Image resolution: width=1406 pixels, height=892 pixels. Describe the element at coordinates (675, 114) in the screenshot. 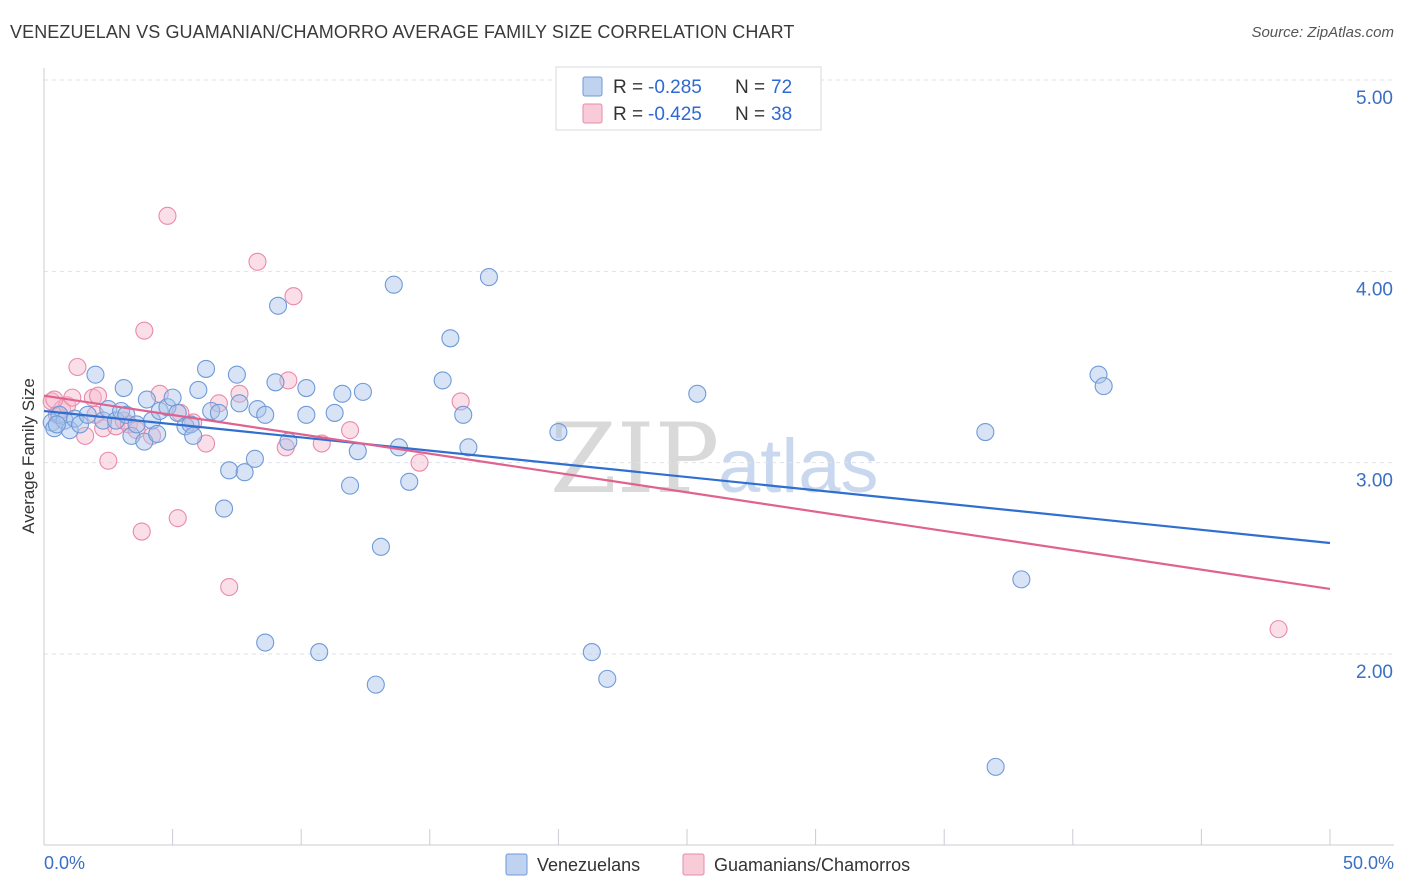

I see `legend-r-value-pink: -0.425` at that location.